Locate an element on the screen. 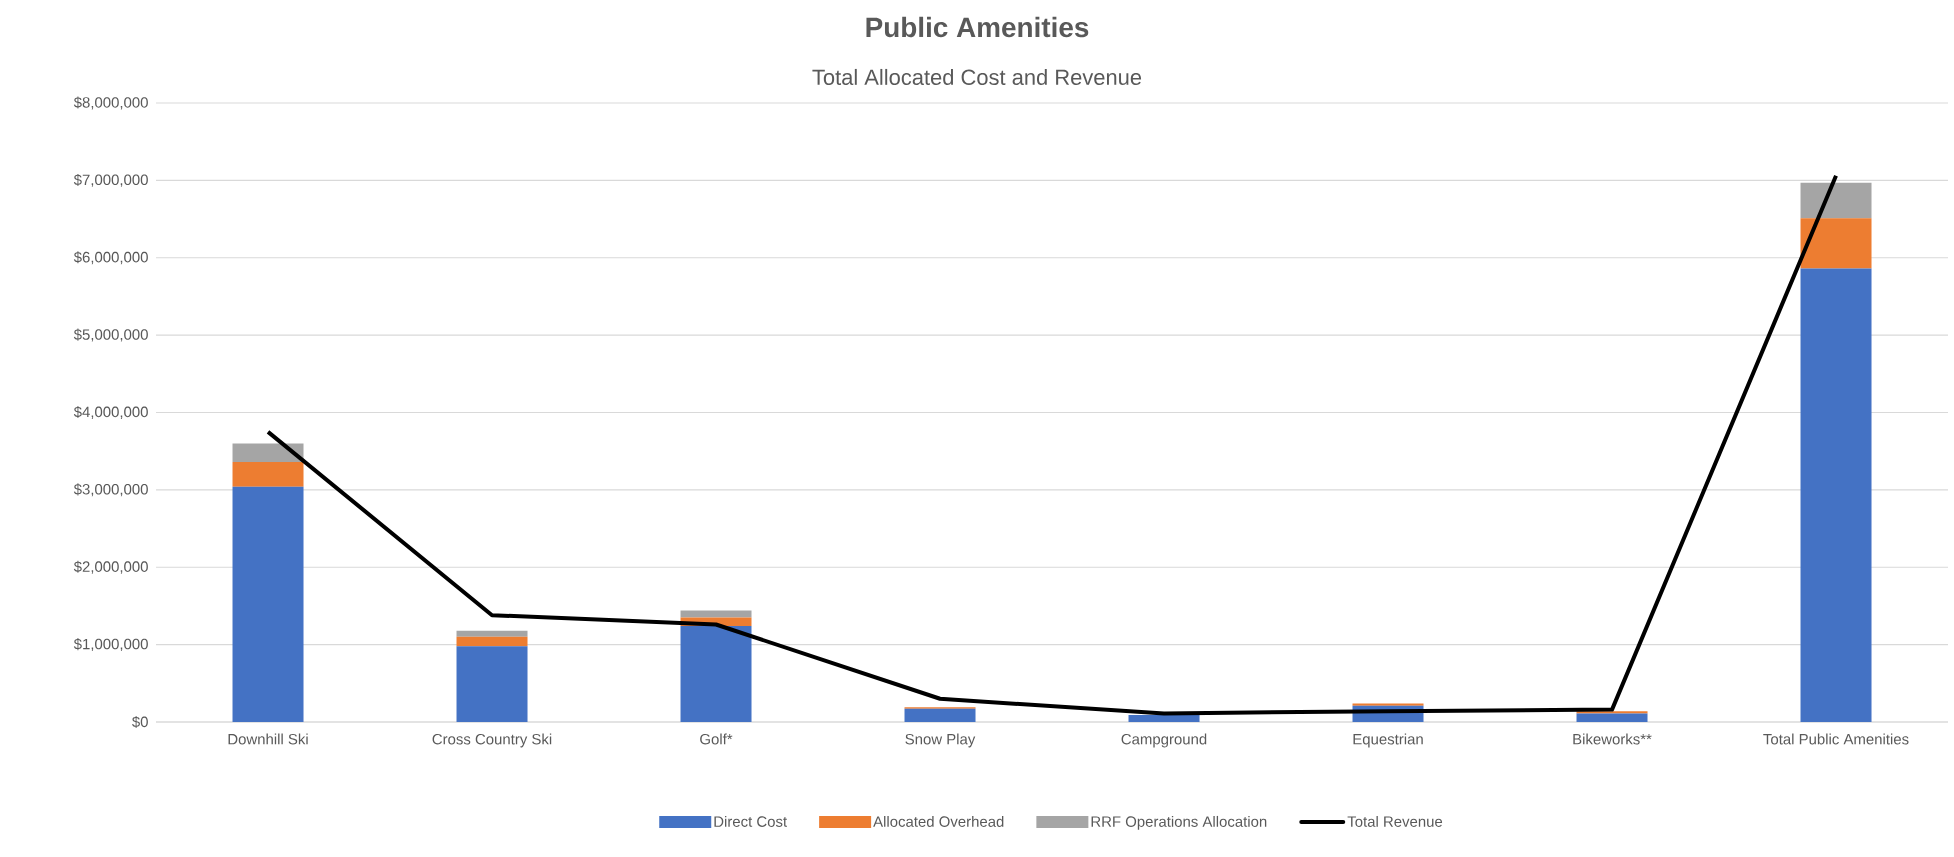  x-tick-label: Total Public Amenities is located at coordinates (1836, 739).